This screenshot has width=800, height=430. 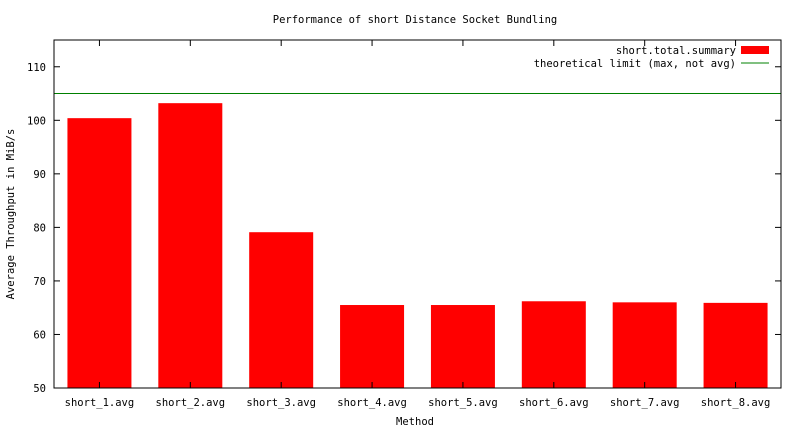 What do you see at coordinates (39, 389) in the screenshot?
I see `y-tick-label: 50` at bounding box center [39, 389].